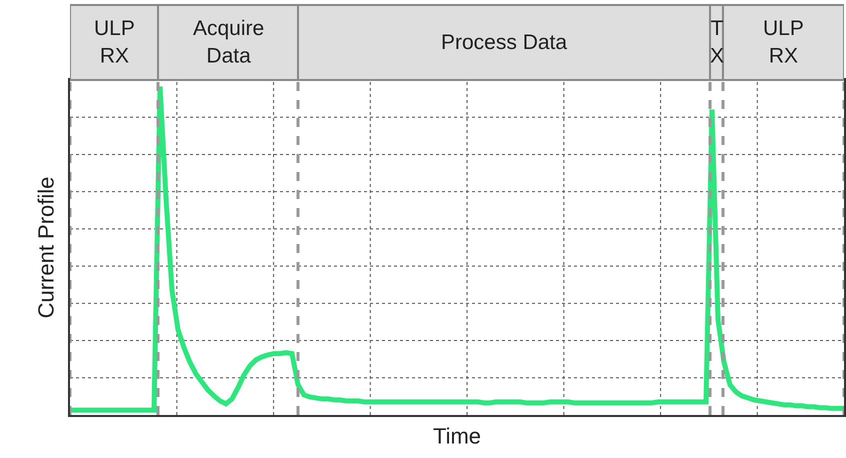 The height and width of the screenshot is (458, 846). Describe the element at coordinates (504, 42) in the screenshot. I see `text: Process Data` at that location.